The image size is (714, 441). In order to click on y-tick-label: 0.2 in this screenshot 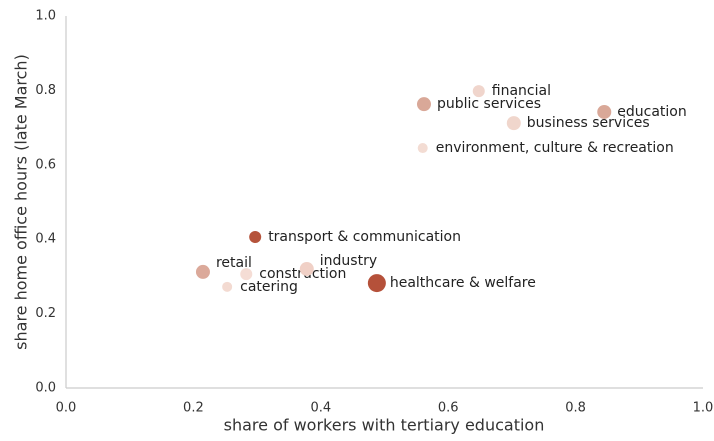, I will do `click(45, 313)`.